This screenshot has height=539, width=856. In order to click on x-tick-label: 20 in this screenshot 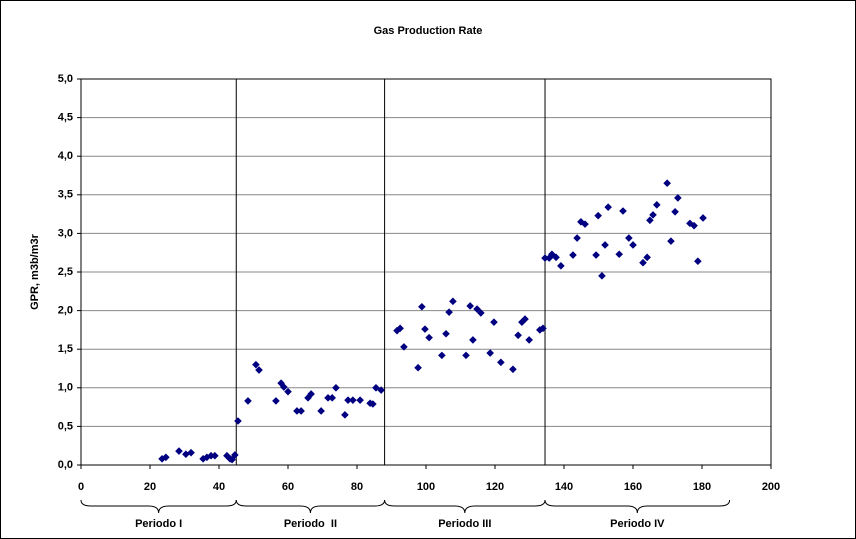, I will do `click(150, 487)`.